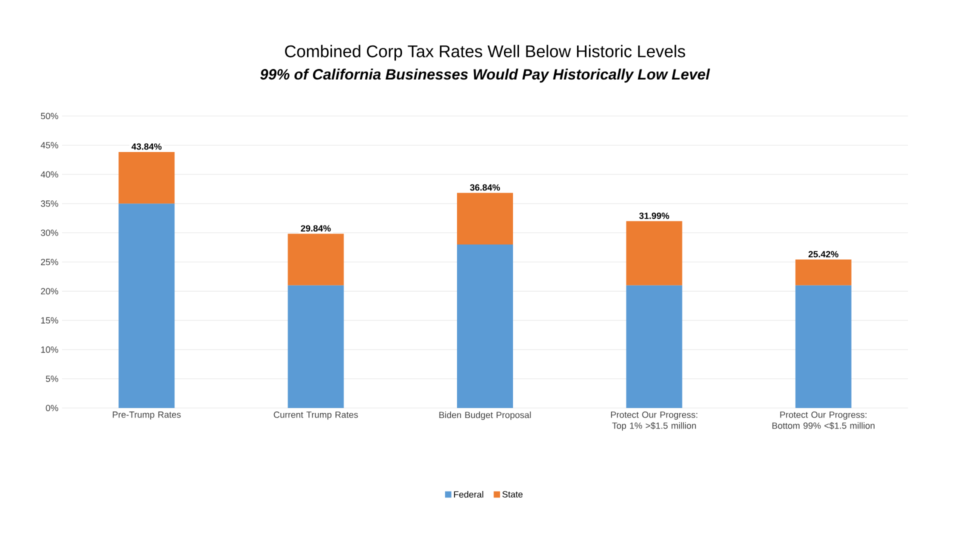 This screenshot has height=548, width=970. What do you see at coordinates (49, 145) in the screenshot?
I see `y-tick-label: 45%` at bounding box center [49, 145].